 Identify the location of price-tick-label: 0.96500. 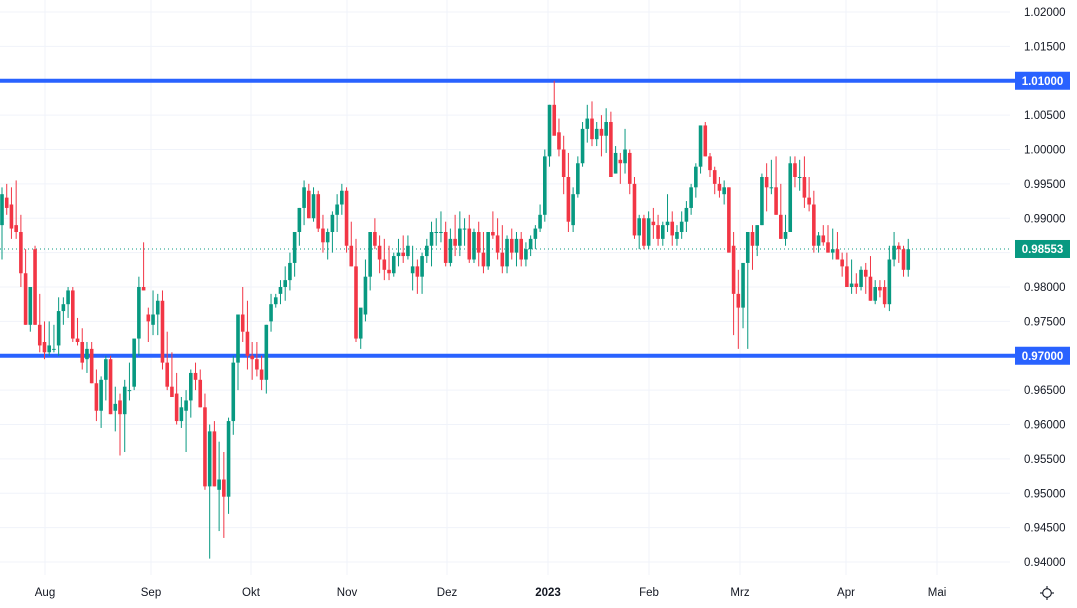
(1045, 391).